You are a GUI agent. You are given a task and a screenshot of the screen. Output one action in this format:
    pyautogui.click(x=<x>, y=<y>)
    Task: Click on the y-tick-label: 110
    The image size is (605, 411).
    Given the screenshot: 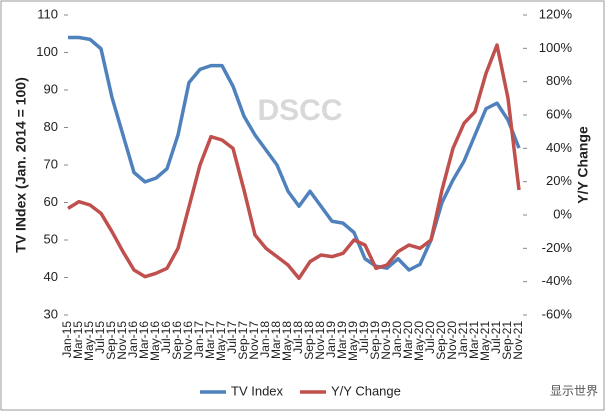 What is the action you would take?
    pyautogui.click(x=47, y=13)
    